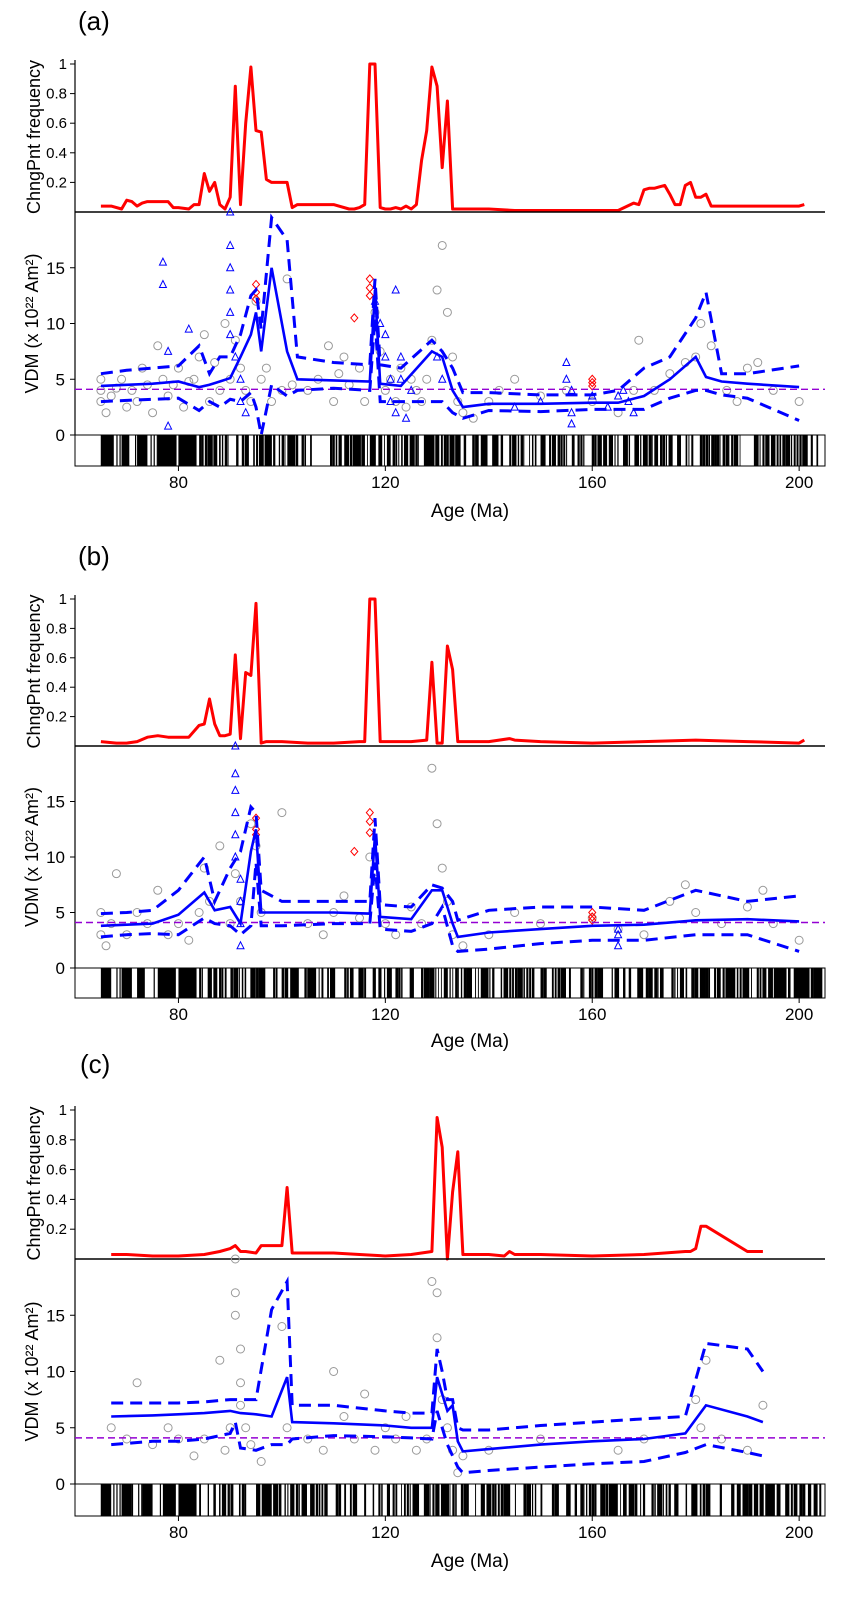 The width and height of the screenshot is (854, 1619). Describe the element at coordinates (437, 1442) in the screenshot. I see `vdm-lower-bound-line` at that location.